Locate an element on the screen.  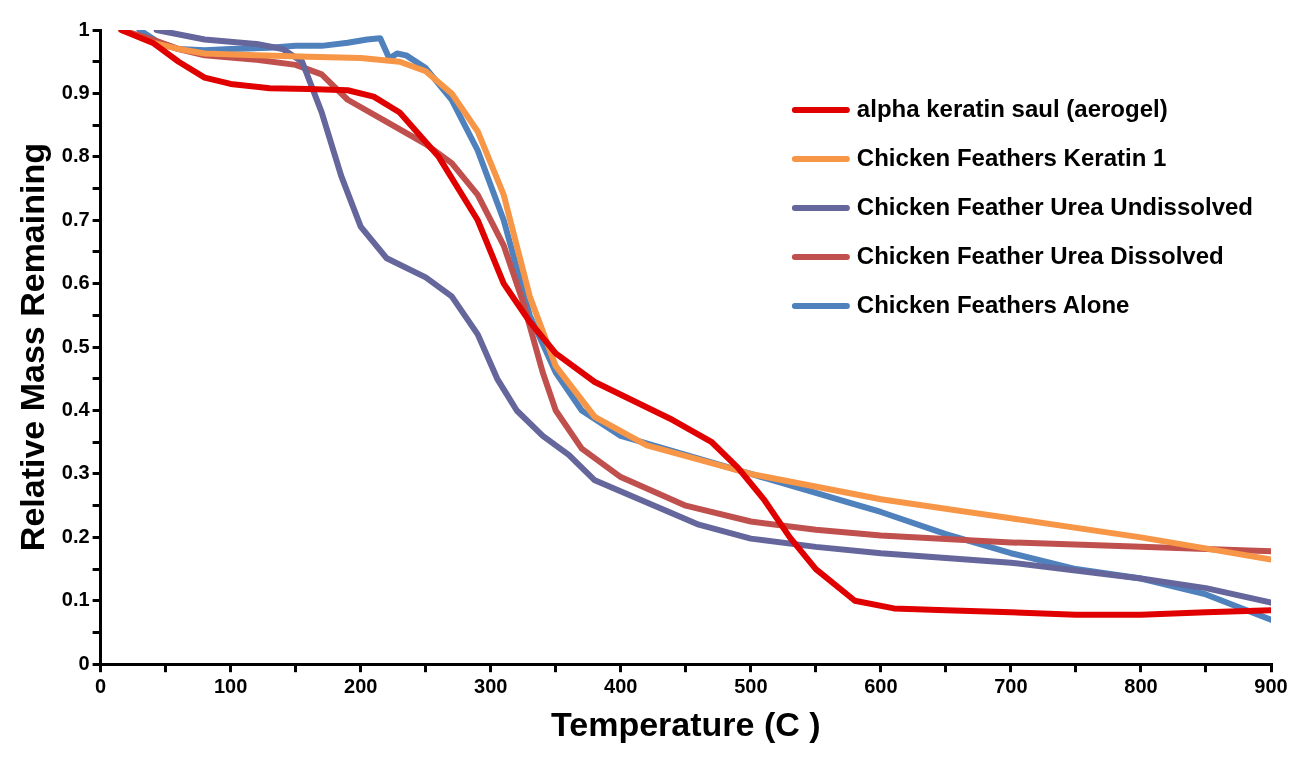
y-tick-label: 0.5 is located at coordinates (75, 345).